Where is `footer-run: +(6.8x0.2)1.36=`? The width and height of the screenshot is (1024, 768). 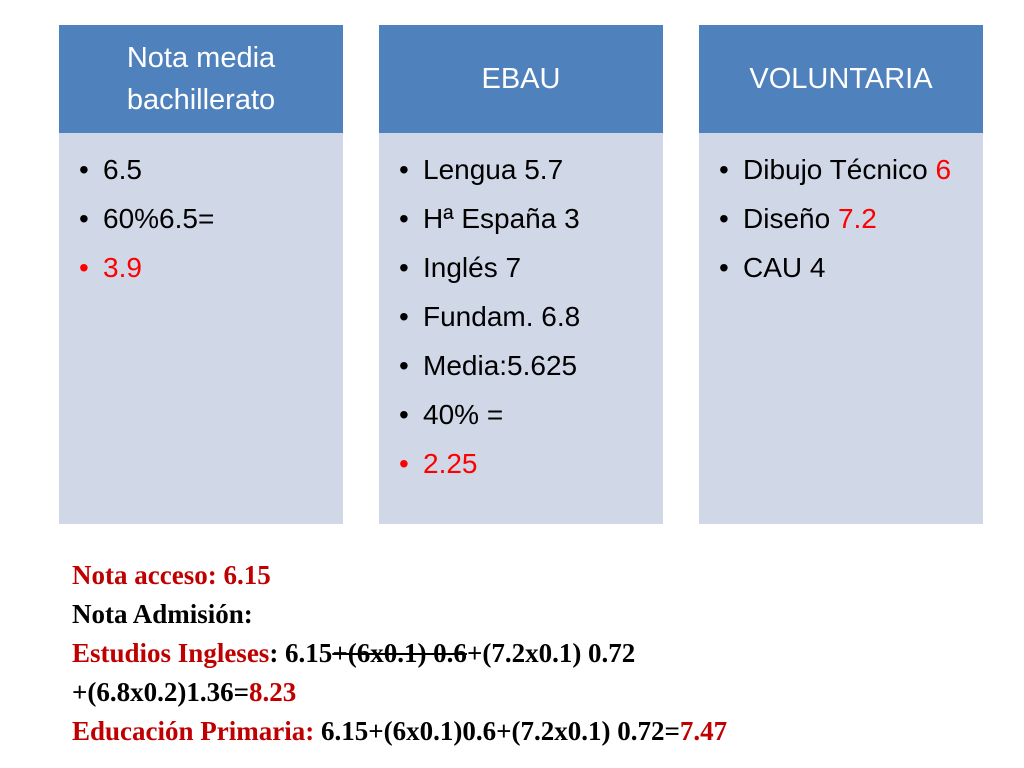 footer-run: +(6.8x0.2)1.36= is located at coordinates (161, 692).